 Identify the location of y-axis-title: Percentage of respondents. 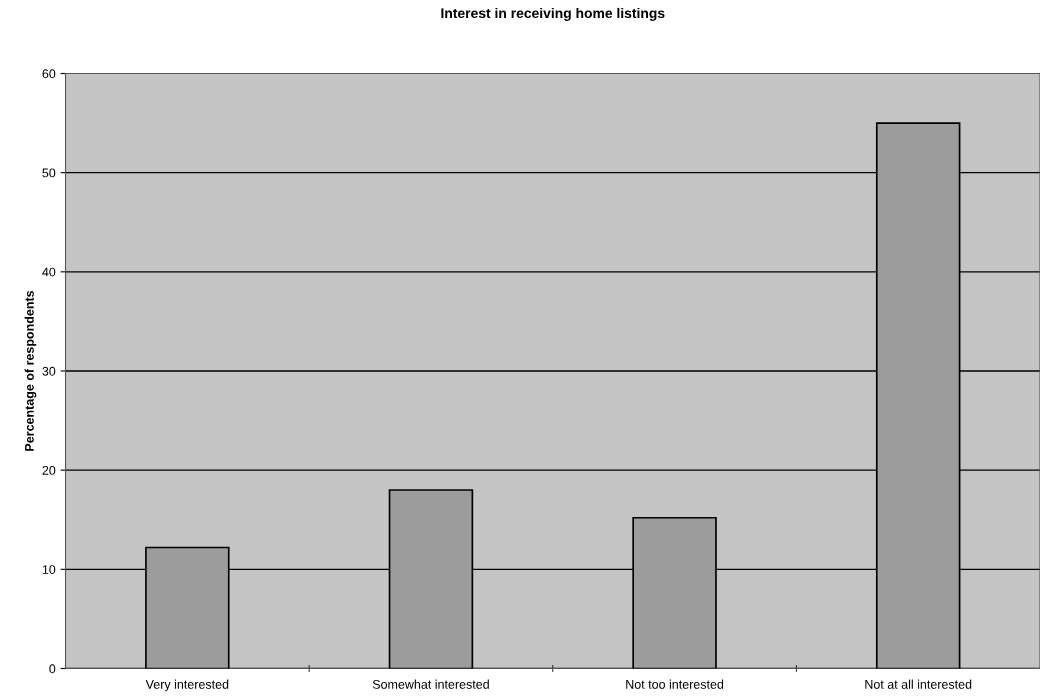
(30, 370).